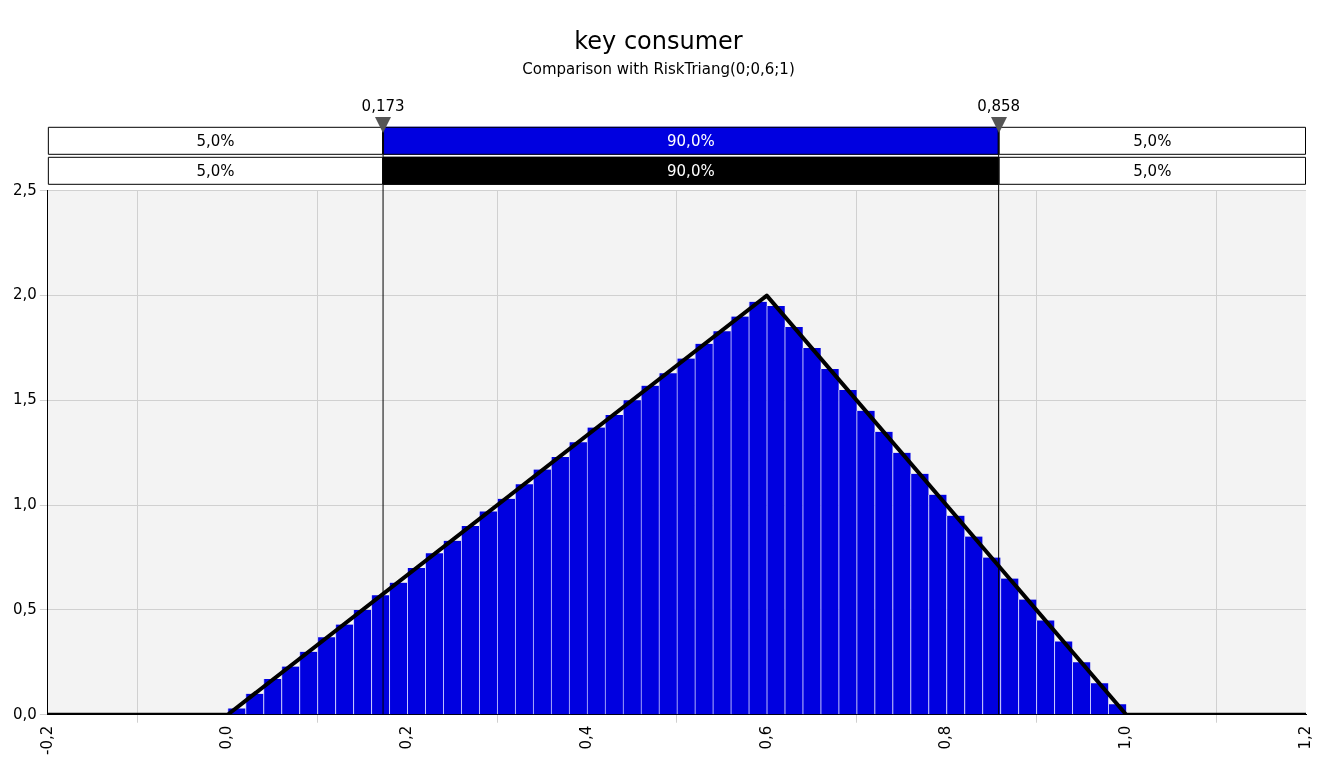 The image size is (1327, 768). Describe the element at coordinates (999, 106) in the screenshot. I see `ref-line-label: 0,858` at that location.